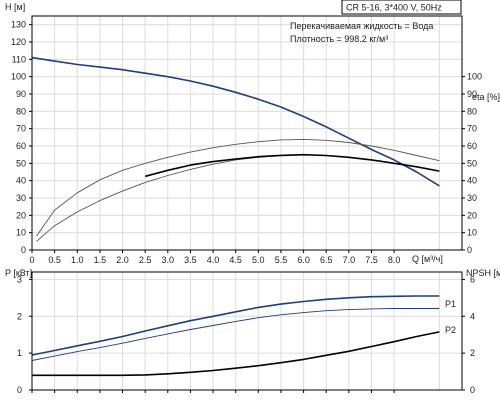 Image resolution: width=500 pixels, height=405 pixels. What do you see at coordinates (19, 390) in the screenshot?
I see `bottom-left-tick-label: 0` at bounding box center [19, 390].